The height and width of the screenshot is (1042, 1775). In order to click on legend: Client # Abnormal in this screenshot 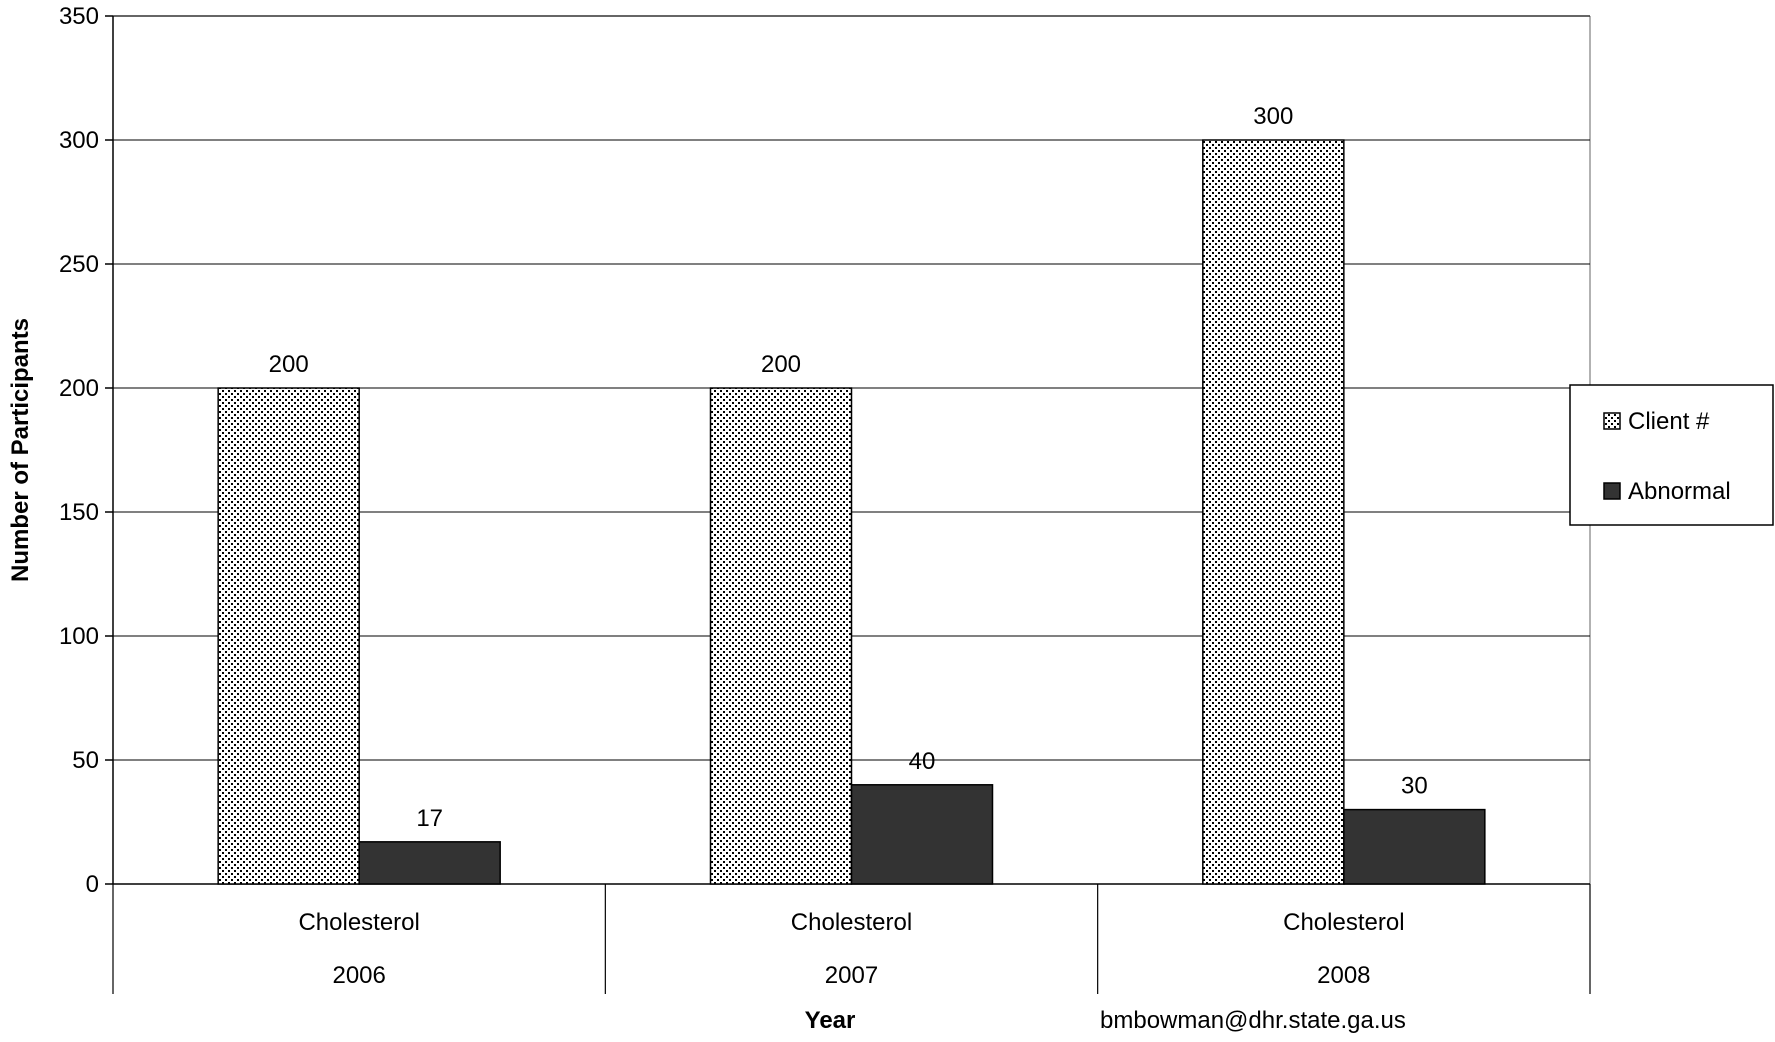, I will do `click(1671, 455)`.